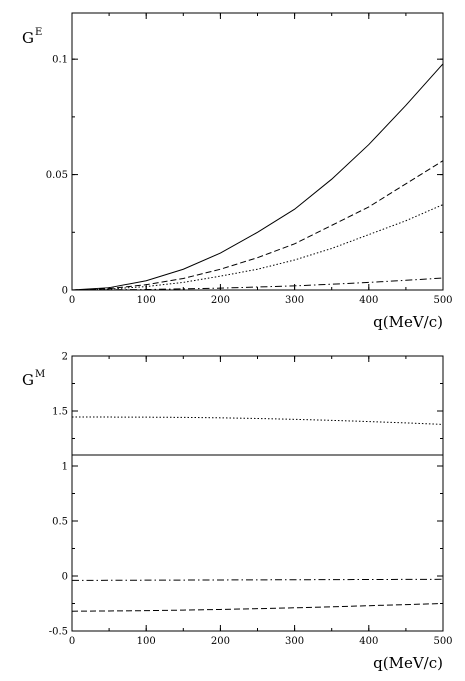  What do you see at coordinates (38, 32) in the screenshot?
I see `y-axis-label-superscript: E` at bounding box center [38, 32].